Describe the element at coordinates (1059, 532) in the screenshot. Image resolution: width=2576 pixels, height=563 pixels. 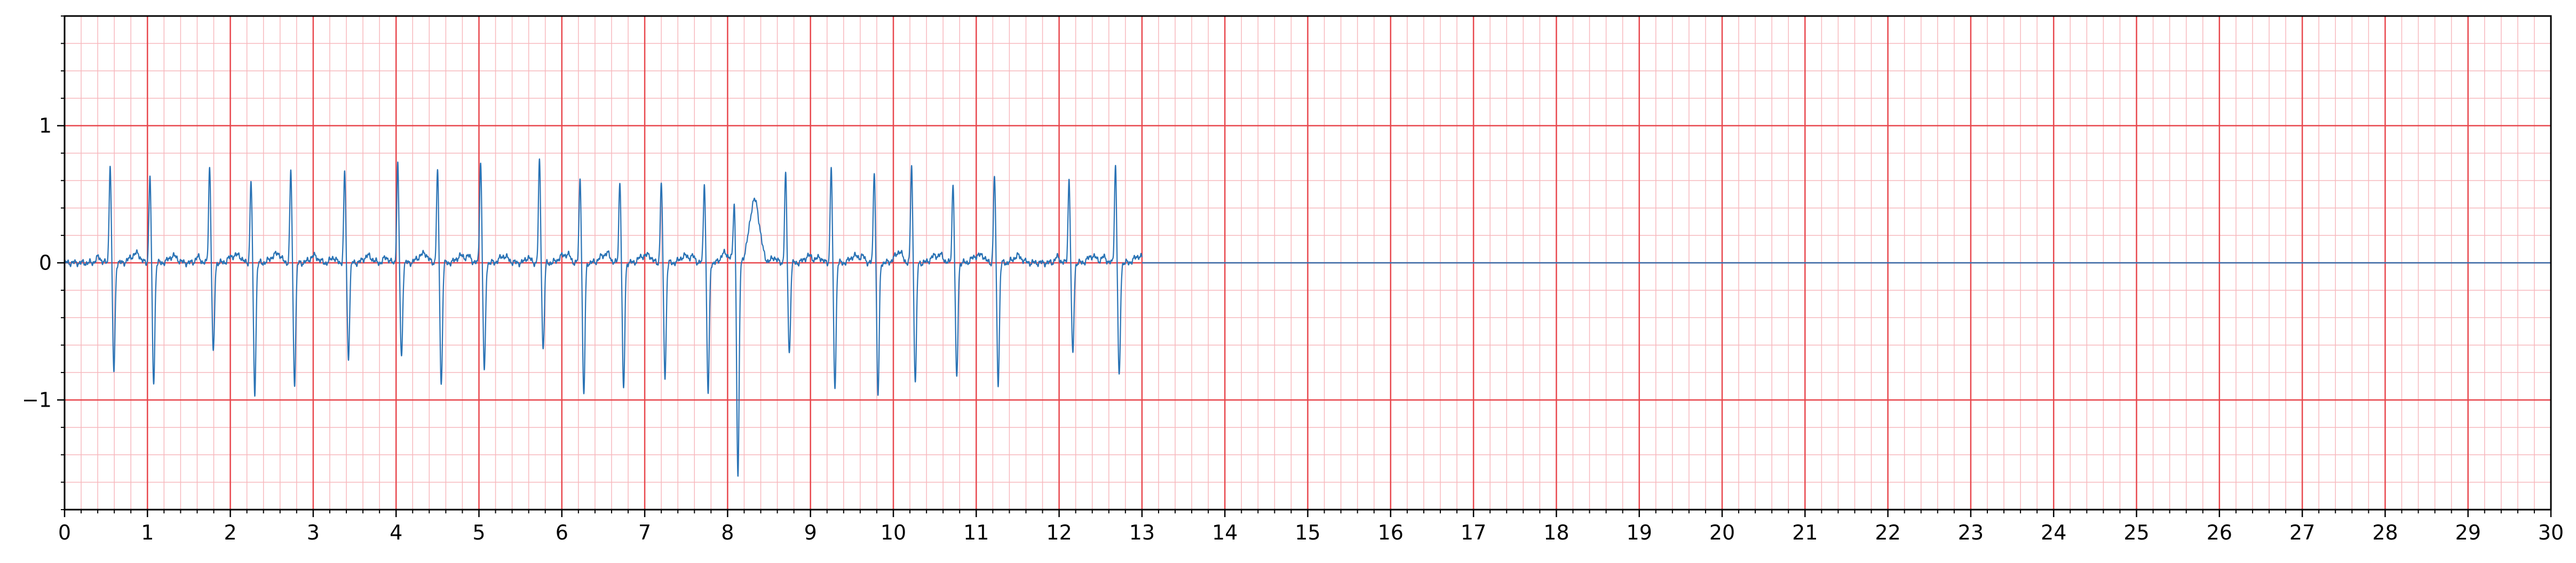
I see `x-tick-label: 12` at that location.